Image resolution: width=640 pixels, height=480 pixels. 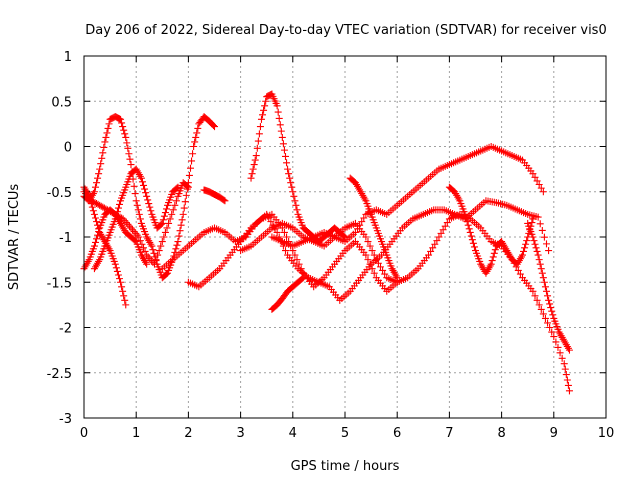 I want to click on y-axis-title: SDTVAR / TECUs, so click(x=14, y=237).